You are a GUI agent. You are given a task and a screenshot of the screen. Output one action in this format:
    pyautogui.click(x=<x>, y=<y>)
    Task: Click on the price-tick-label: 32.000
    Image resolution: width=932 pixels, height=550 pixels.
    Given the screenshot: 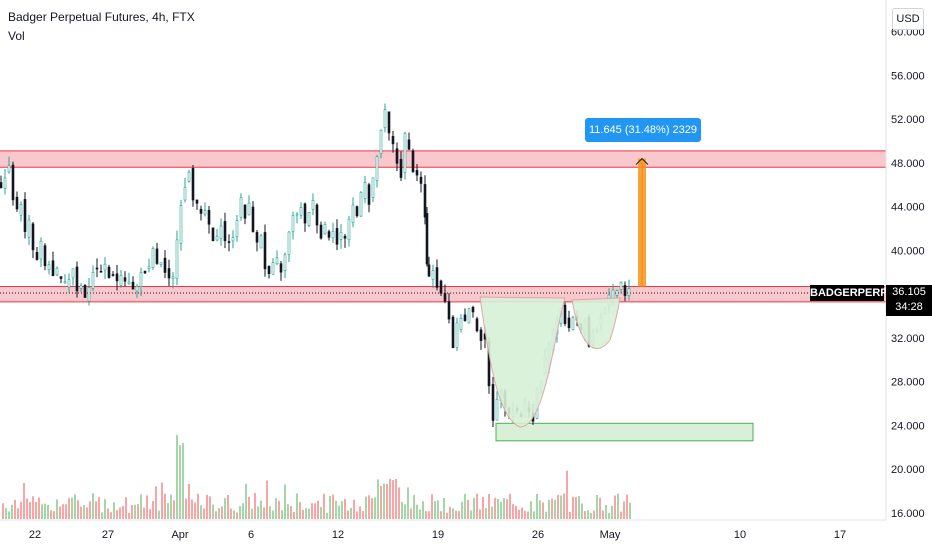 What is the action you would take?
    pyautogui.click(x=908, y=339)
    